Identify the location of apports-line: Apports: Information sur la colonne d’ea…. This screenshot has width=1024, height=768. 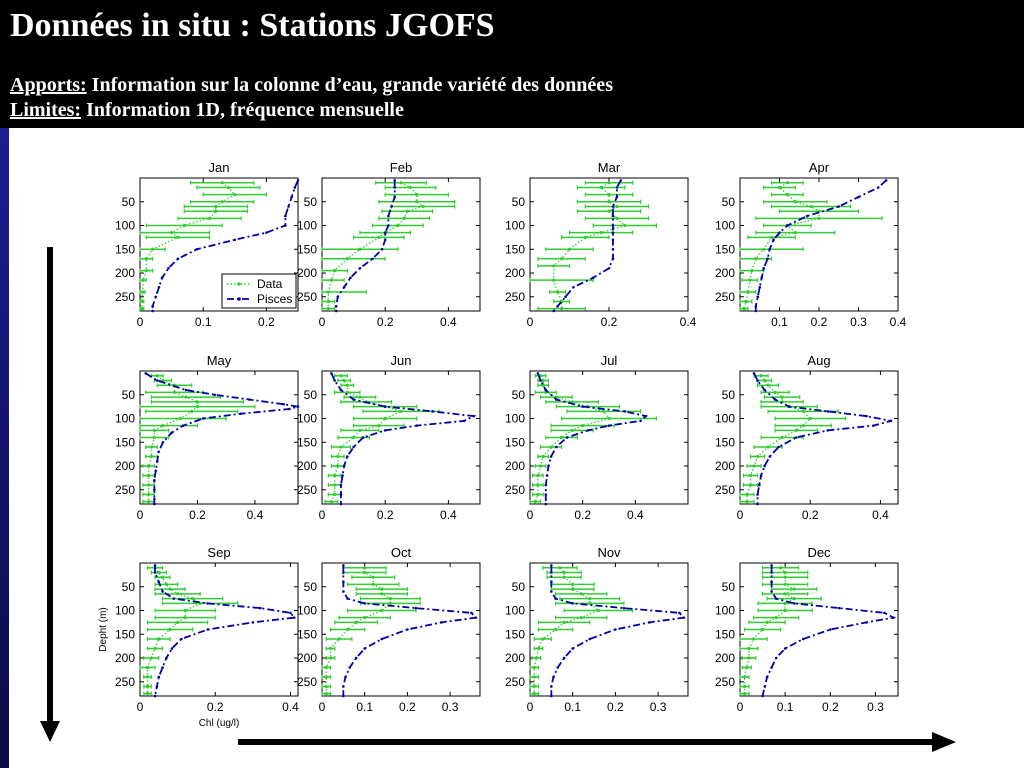
(311, 85).